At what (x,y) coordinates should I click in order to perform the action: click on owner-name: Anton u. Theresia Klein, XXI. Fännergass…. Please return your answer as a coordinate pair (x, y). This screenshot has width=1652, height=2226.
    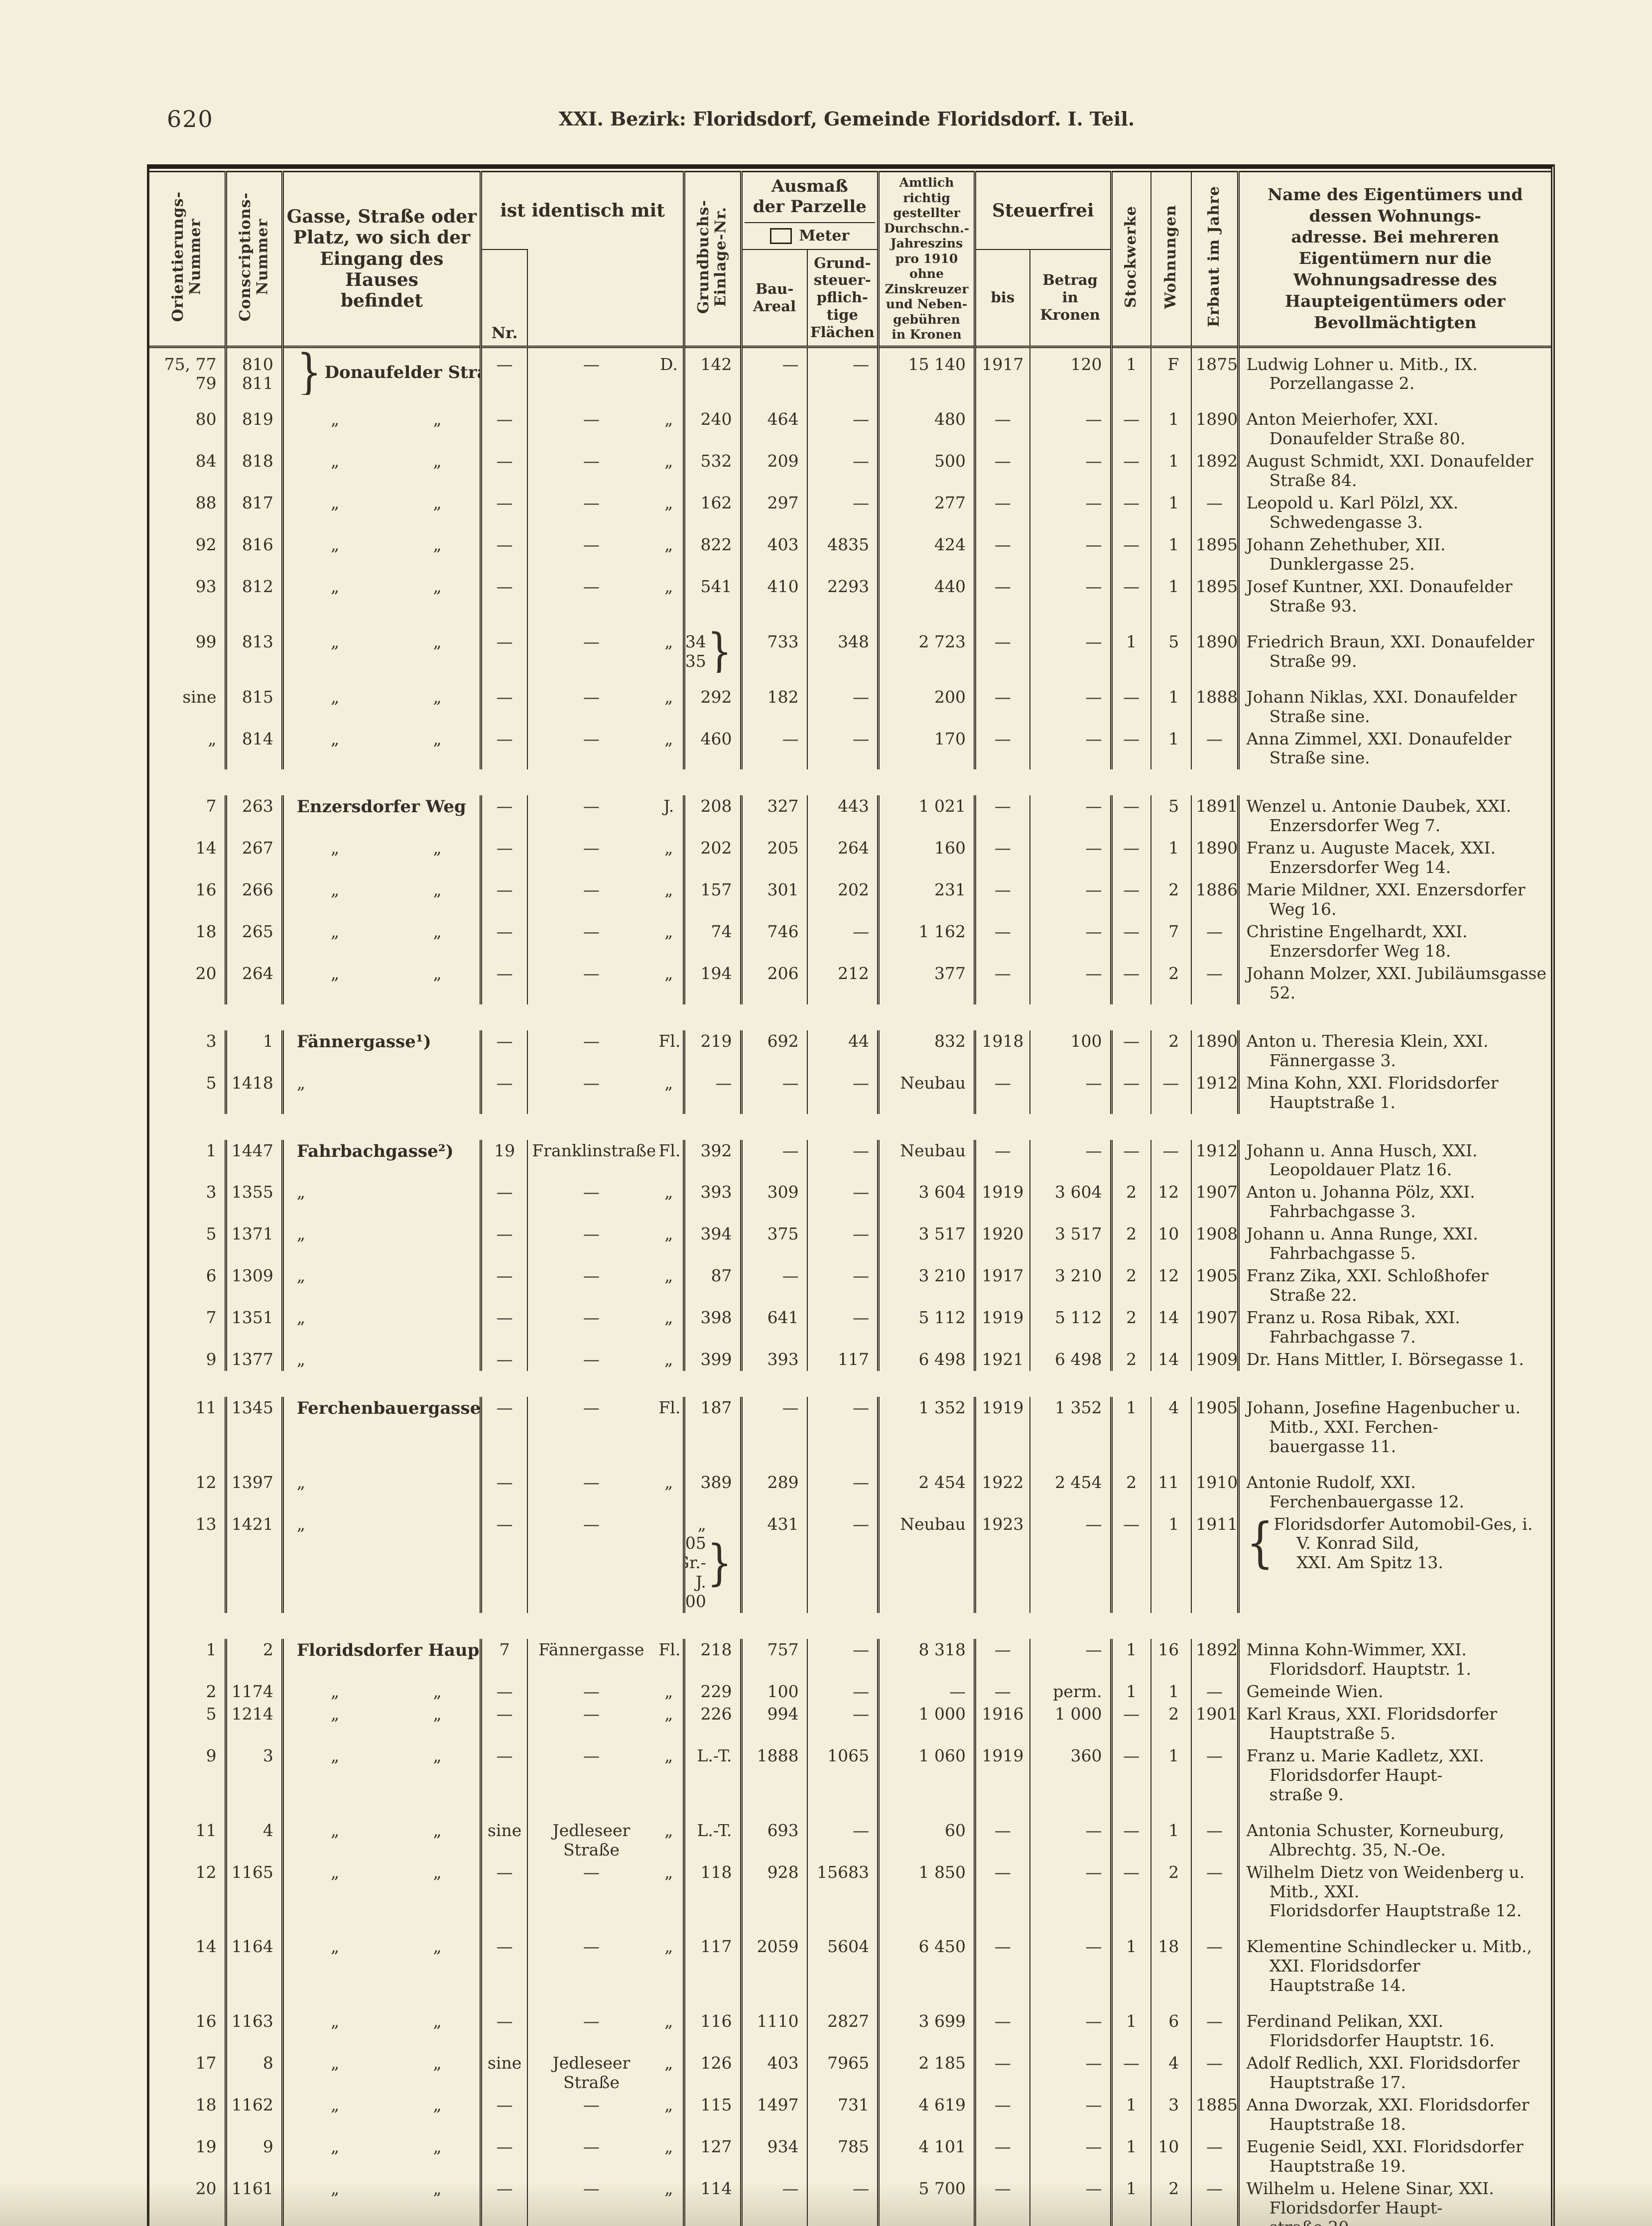
    Looking at the image, I should click on (1368, 1050).